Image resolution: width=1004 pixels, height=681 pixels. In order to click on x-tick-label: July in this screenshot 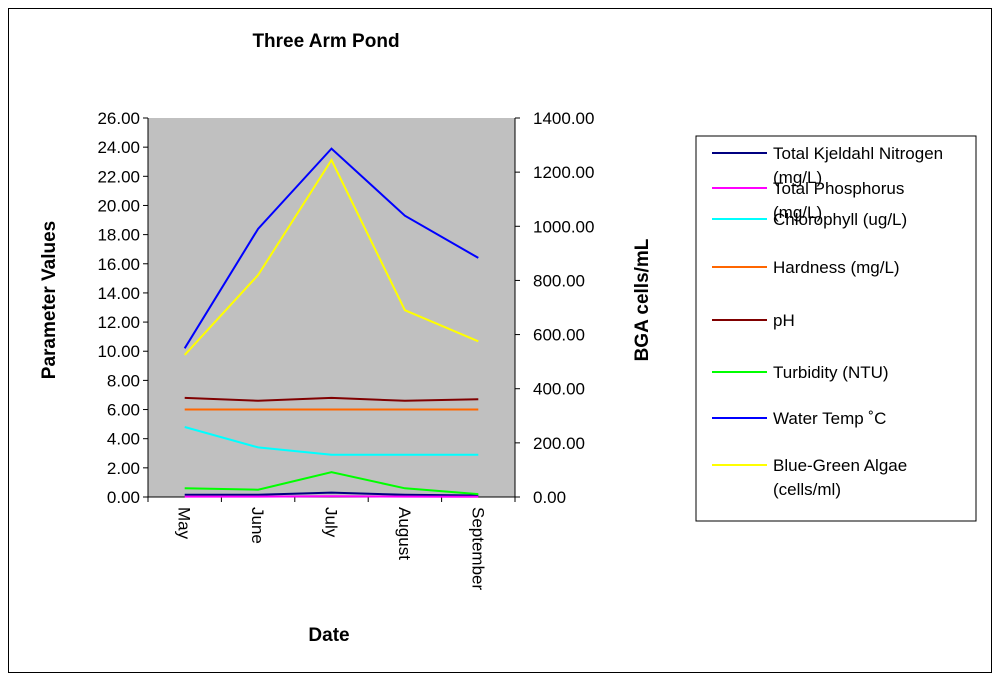, I will do `click(331, 522)`.